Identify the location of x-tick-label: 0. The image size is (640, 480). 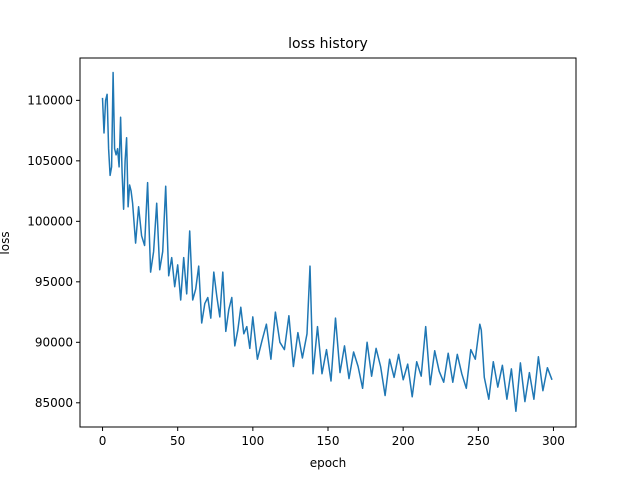
(103, 441).